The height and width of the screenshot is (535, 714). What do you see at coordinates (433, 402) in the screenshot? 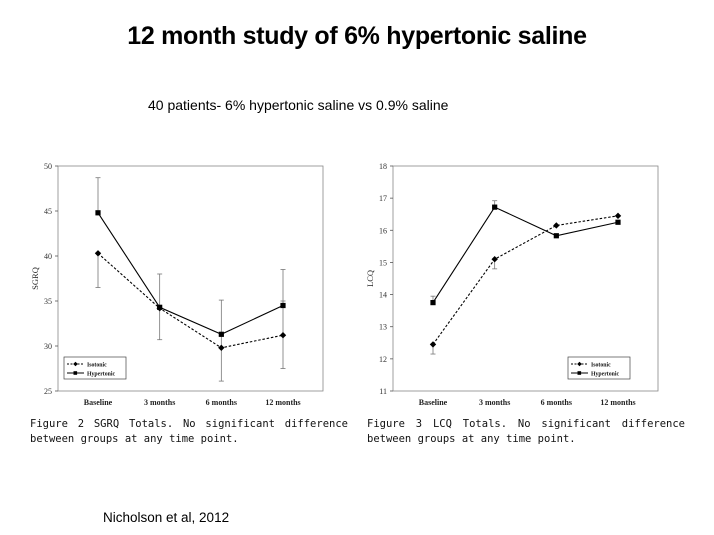
I see `lcq-x-tick-label: Baseline` at bounding box center [433, 402].